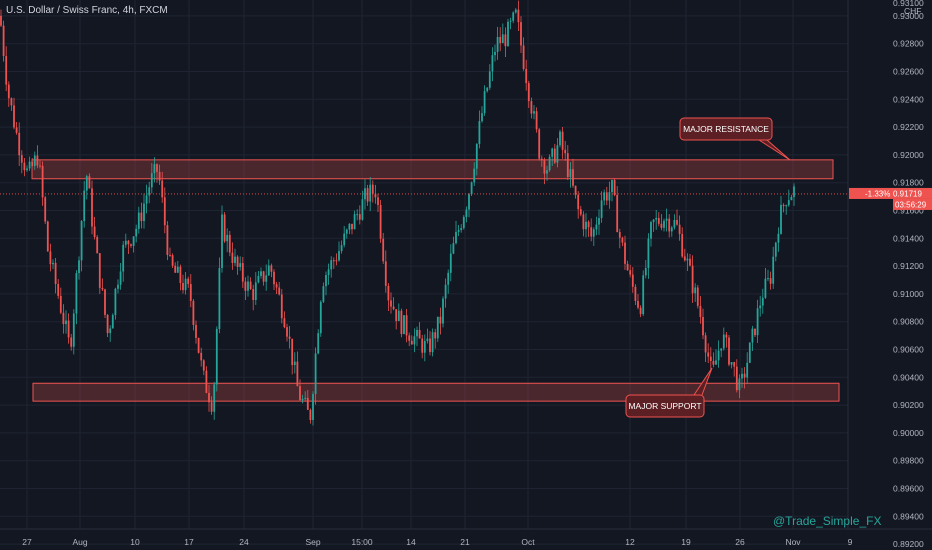  What do you see at coordinates (244, 542) in the screenshot?
I see `x-tick-label: 24` at bounding box center [244, 542].